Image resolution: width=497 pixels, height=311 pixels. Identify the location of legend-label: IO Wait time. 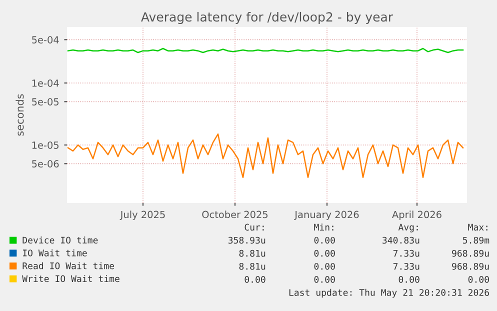
(55, 252).